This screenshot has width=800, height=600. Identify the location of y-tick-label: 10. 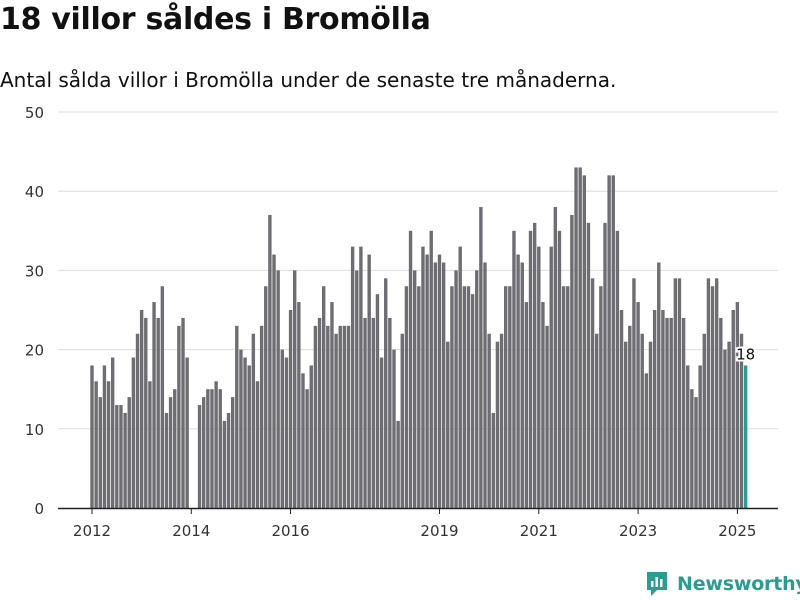
(34, 430).